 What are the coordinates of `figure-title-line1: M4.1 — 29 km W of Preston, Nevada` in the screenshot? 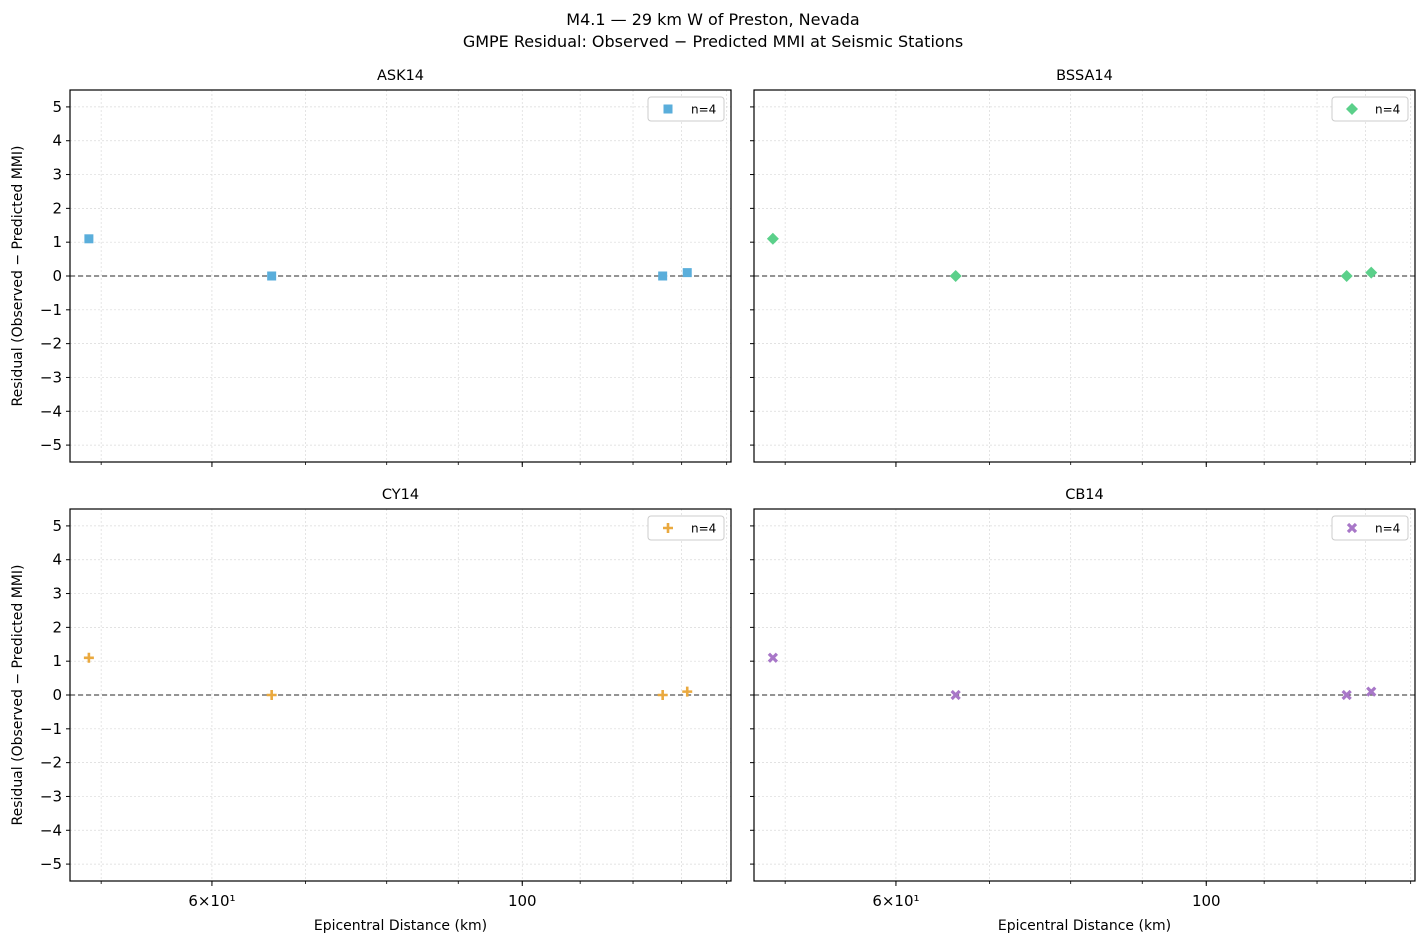 It's located at (712, 19).